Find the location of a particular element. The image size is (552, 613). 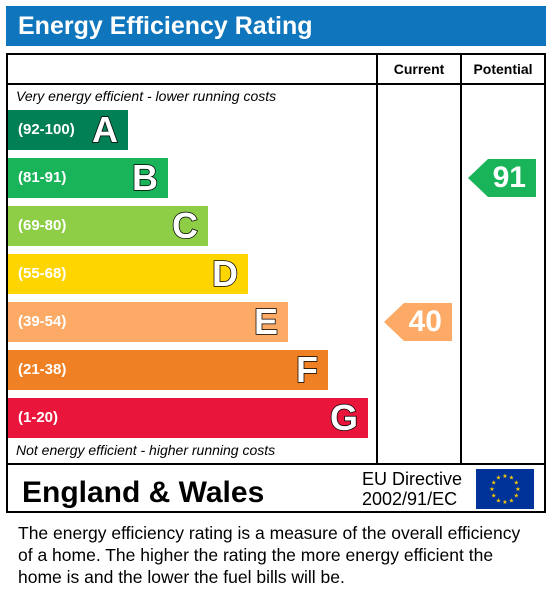

band-g: (1-20) G is located at coordinates (188, 417).